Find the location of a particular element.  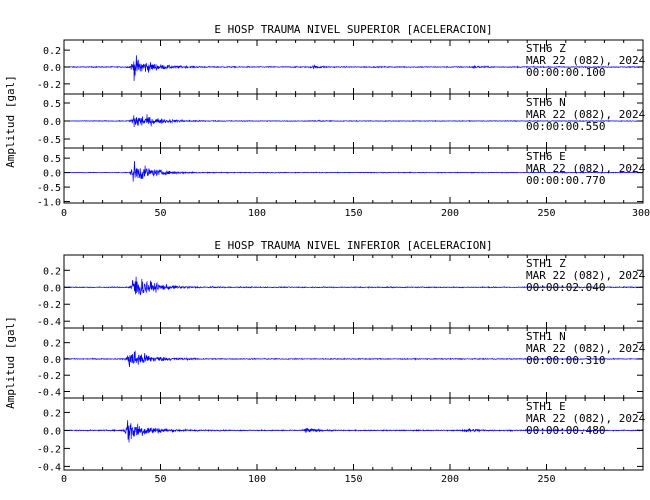

time-label: 00:00:00.100 is located at coordinates (565, 72).